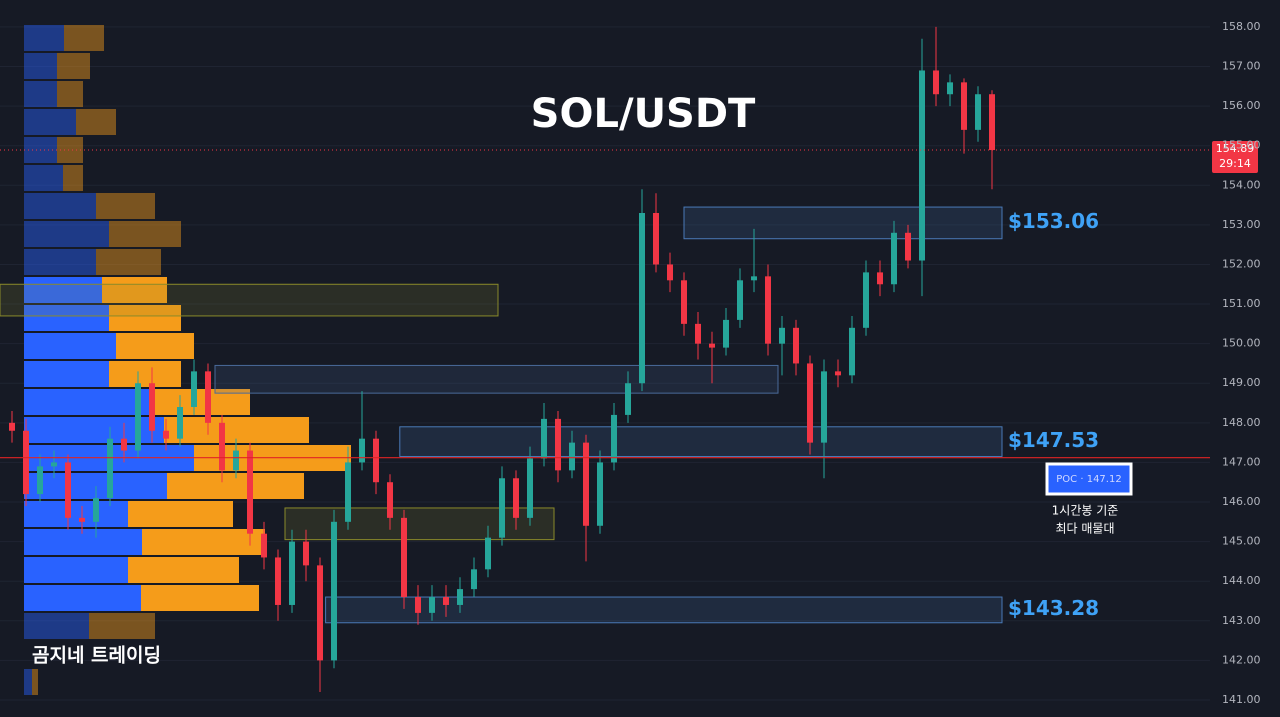  Describe the element at coordinates (1241, 263) in the screenshot. I see `y-tick-label: 152.00` at that location.